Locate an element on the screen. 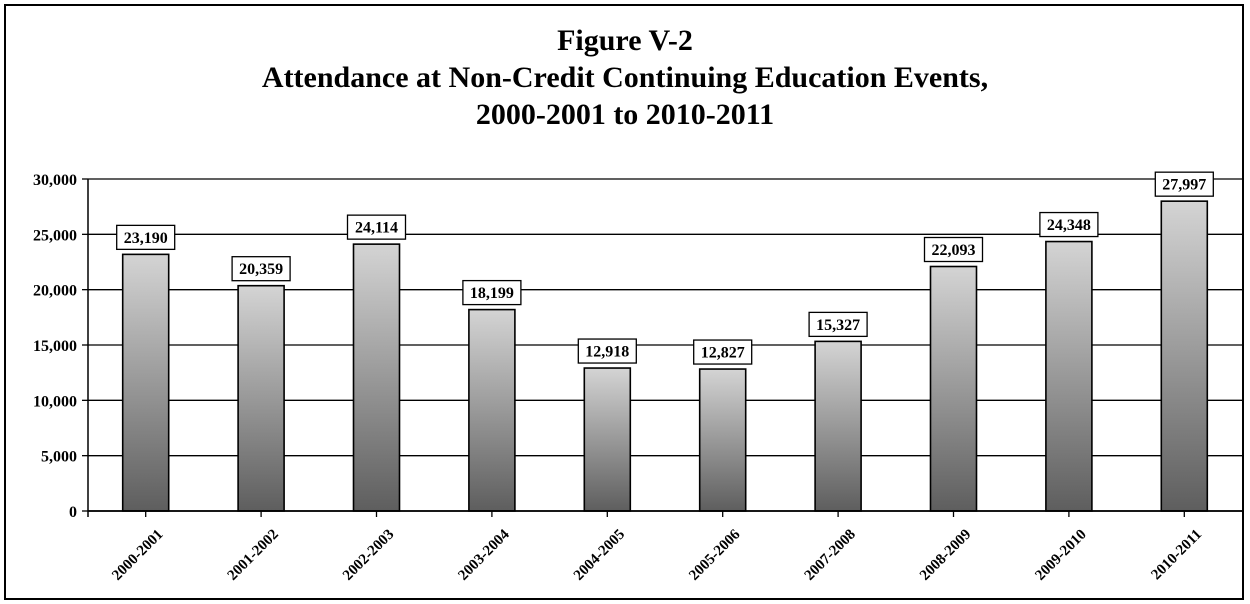  data-label: 12,827 is located at coordinates (723, 353).